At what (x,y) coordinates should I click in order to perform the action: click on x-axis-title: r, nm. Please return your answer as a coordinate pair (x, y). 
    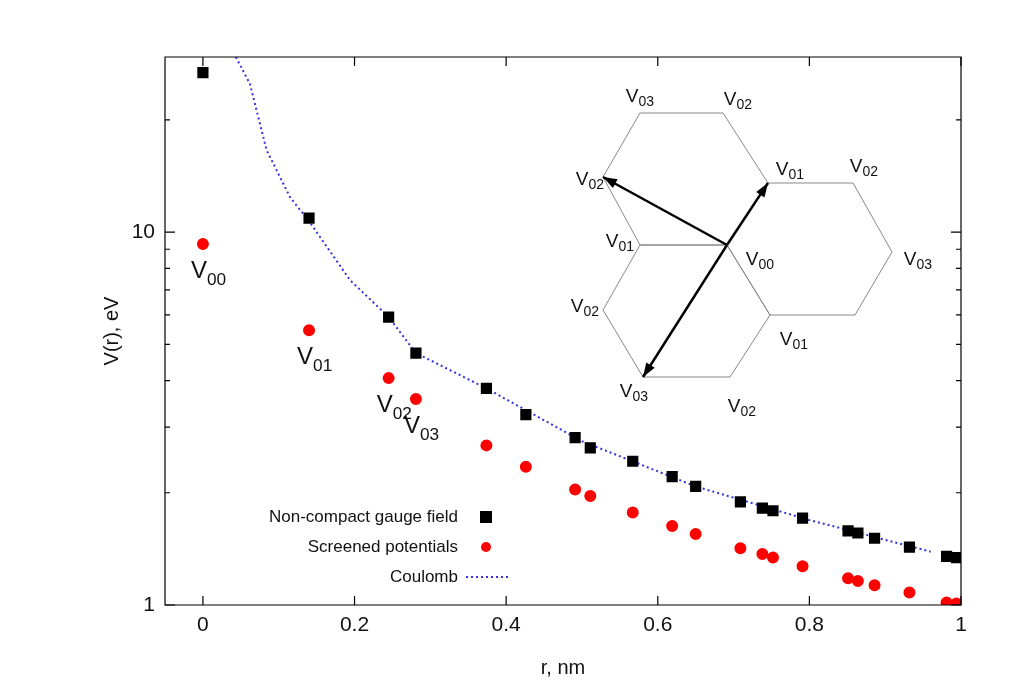
    Looking at the image, I should click on (563, 666).